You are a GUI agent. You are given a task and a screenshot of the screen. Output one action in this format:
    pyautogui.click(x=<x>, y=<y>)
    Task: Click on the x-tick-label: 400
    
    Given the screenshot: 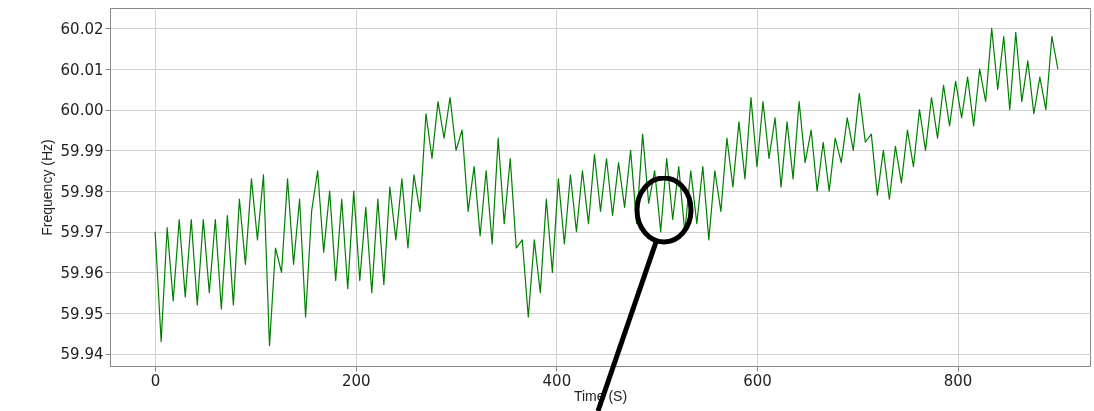 What is the action you would take?
    pyautogui.click(x=557, y=380)
    